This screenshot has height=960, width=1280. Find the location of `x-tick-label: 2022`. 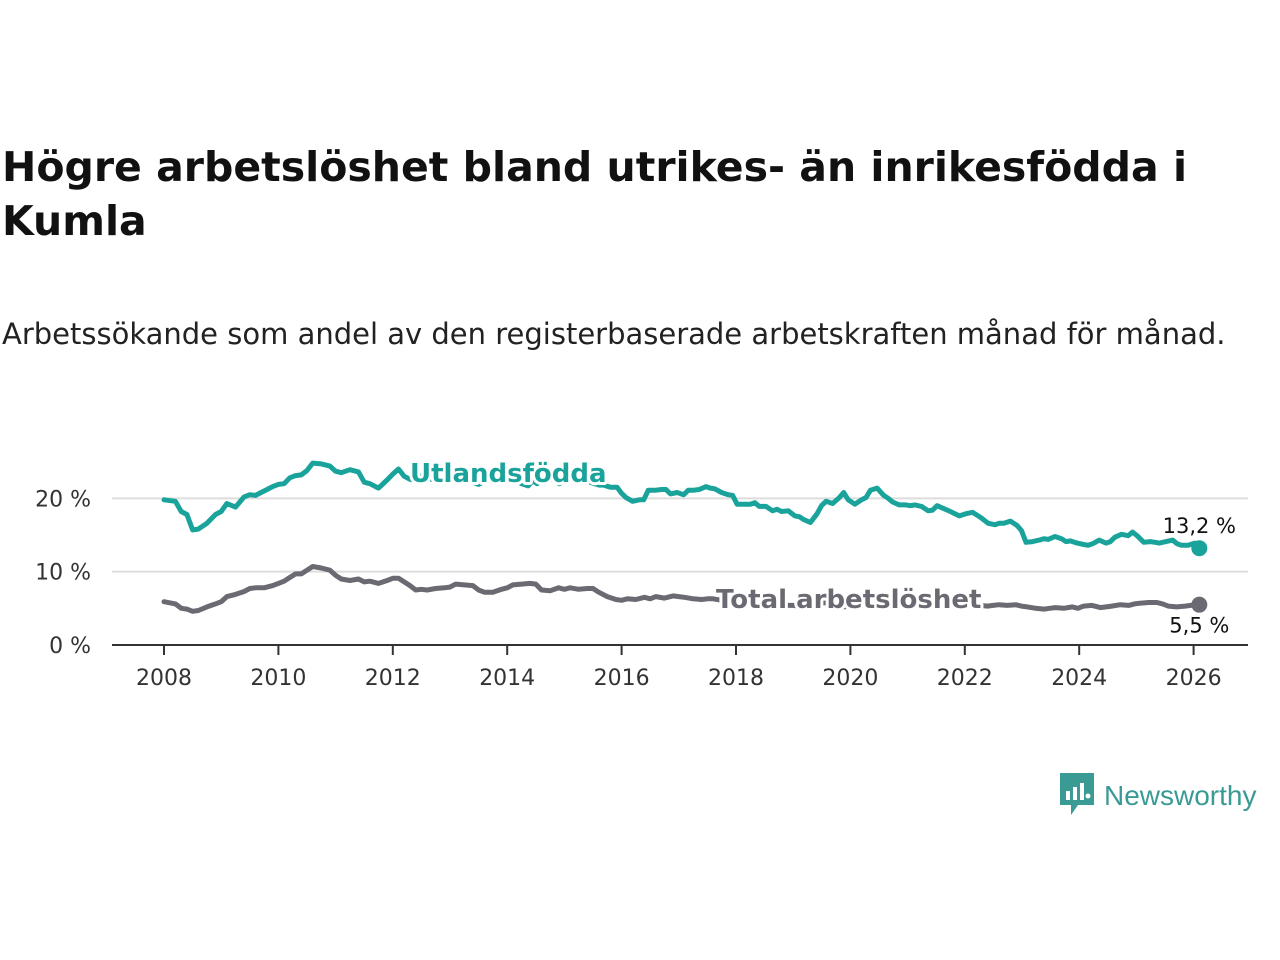

x-tick-label: 2022 is located at coordinates (965, 678).